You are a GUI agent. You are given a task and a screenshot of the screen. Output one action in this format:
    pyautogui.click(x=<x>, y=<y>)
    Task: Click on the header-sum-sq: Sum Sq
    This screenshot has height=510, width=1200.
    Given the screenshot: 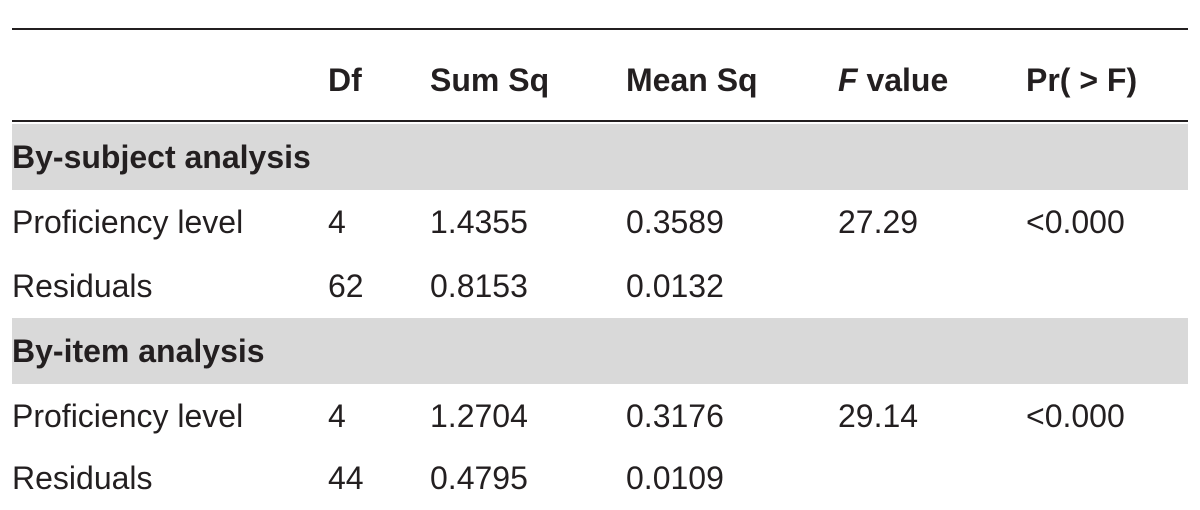 What is the action you would take?
    pyautogui.click(x=490, y=80)
    